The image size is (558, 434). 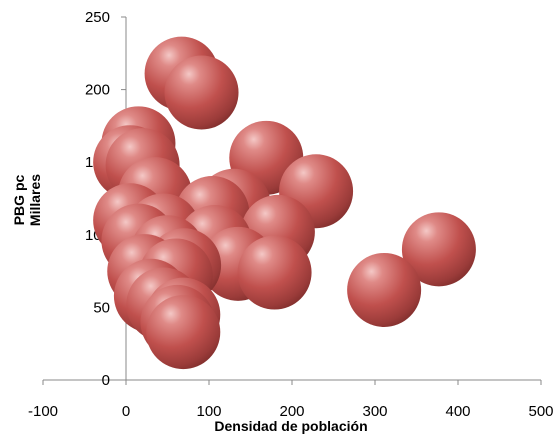 I want to click on y-tick-label: 250, so click(x=97, y=17).